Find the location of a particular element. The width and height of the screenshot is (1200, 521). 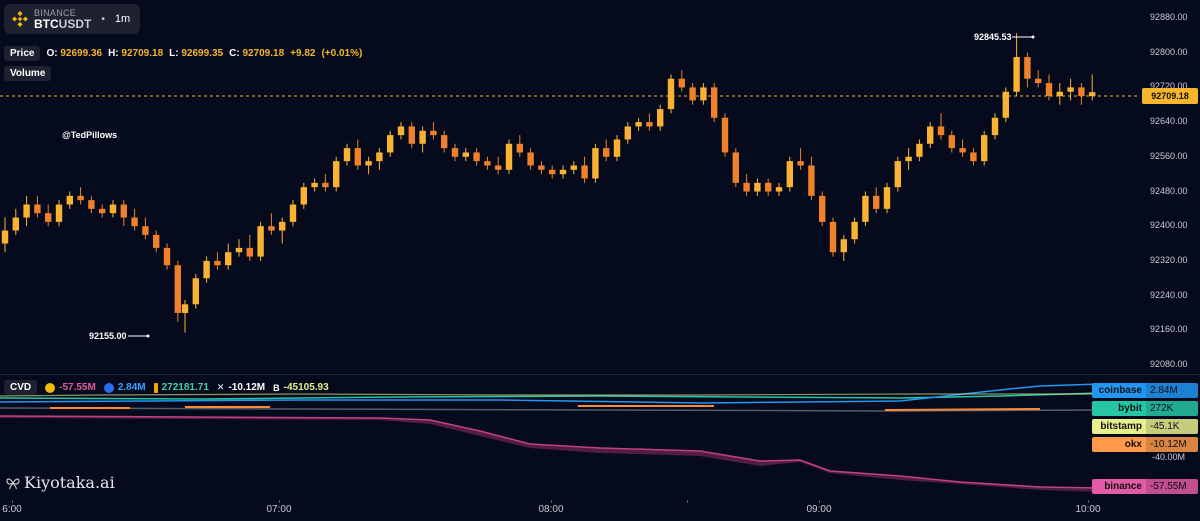

price-tick-label: 92400.00 is located at coordinates (1169, 225).